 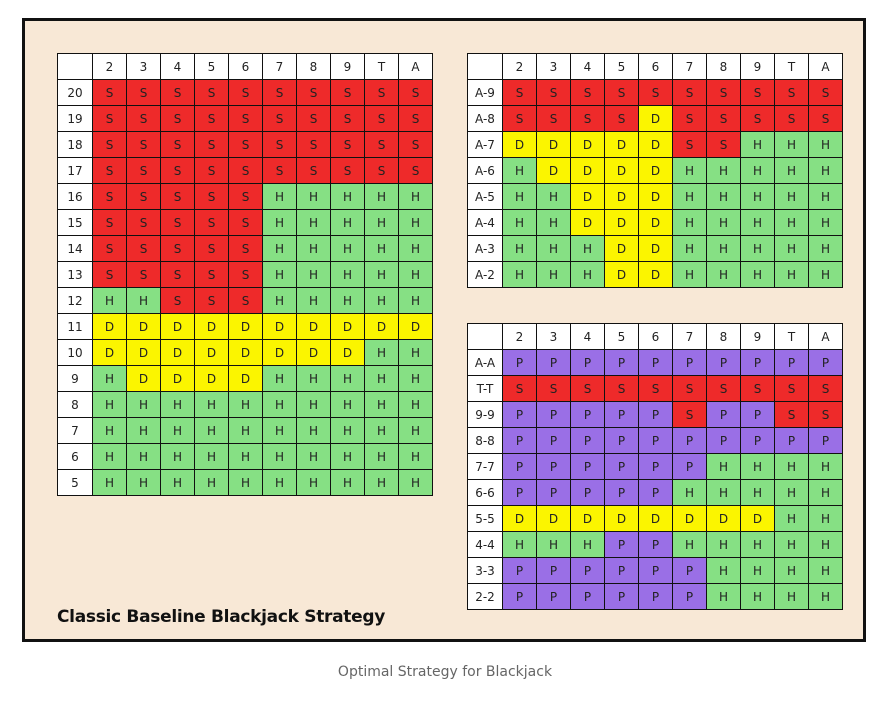 What do you see at coordinates (245, 274) in the screenshot?
I see `strategy-row: 13 S S S S S H H H H H` at bounding box center [245, 274].